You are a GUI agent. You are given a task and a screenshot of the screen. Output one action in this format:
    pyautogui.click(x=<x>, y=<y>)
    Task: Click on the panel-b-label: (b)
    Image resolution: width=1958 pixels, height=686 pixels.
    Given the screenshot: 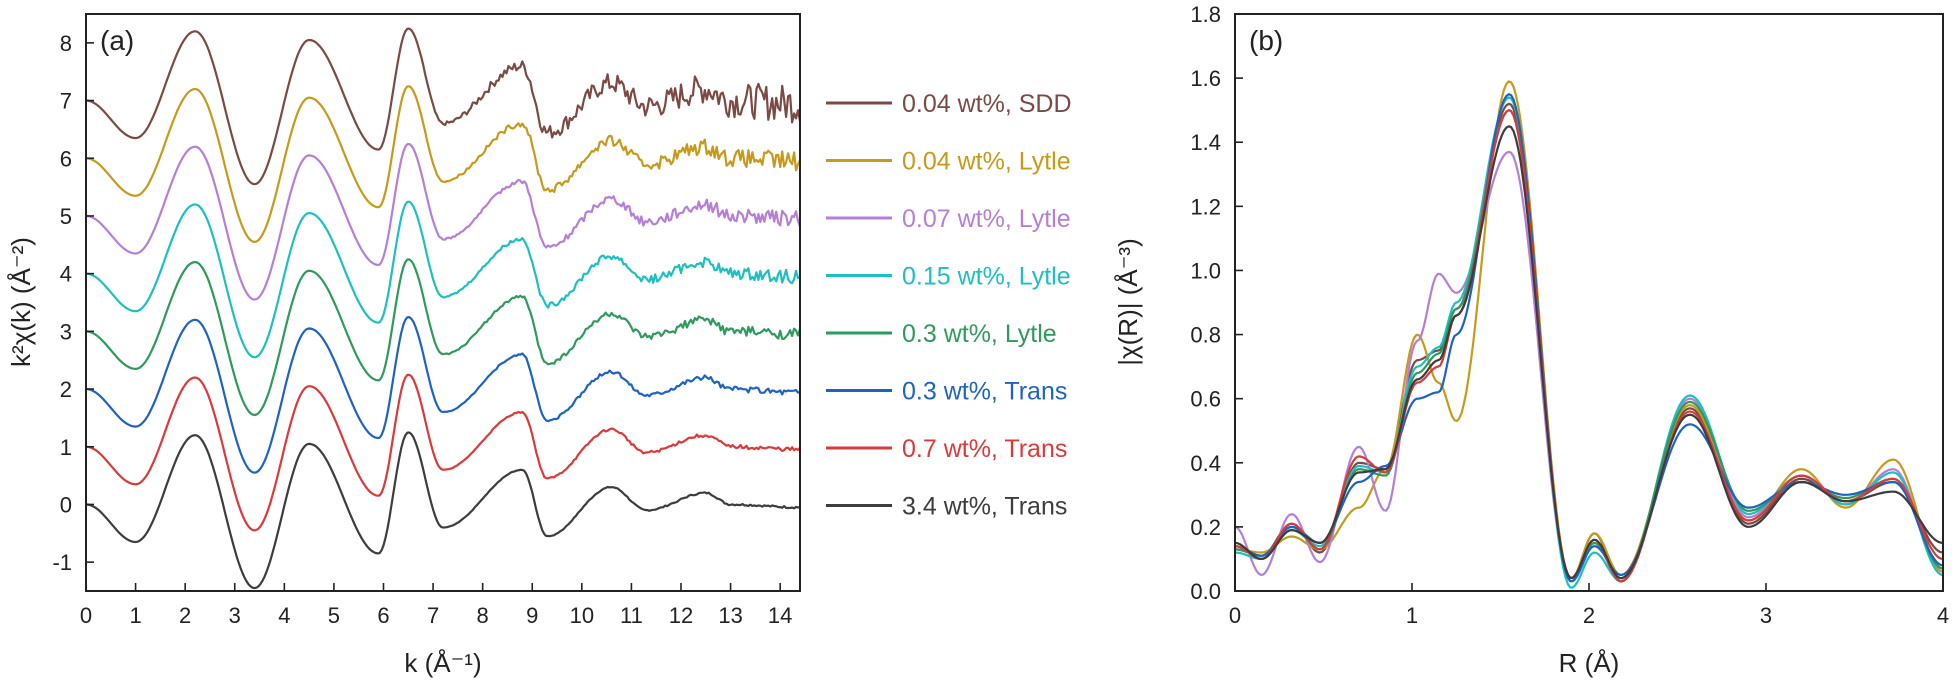 What is the action you would take?
    pyautogui.click(x=1266, y=40)
    